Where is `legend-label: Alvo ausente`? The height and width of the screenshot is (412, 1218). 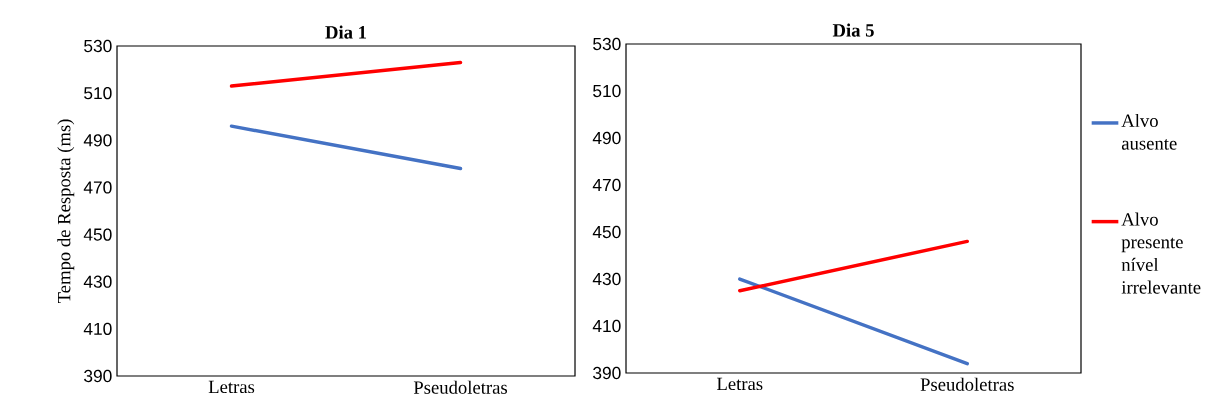 legend-label: Alvo ausente is located at coordinates (1149, 131).